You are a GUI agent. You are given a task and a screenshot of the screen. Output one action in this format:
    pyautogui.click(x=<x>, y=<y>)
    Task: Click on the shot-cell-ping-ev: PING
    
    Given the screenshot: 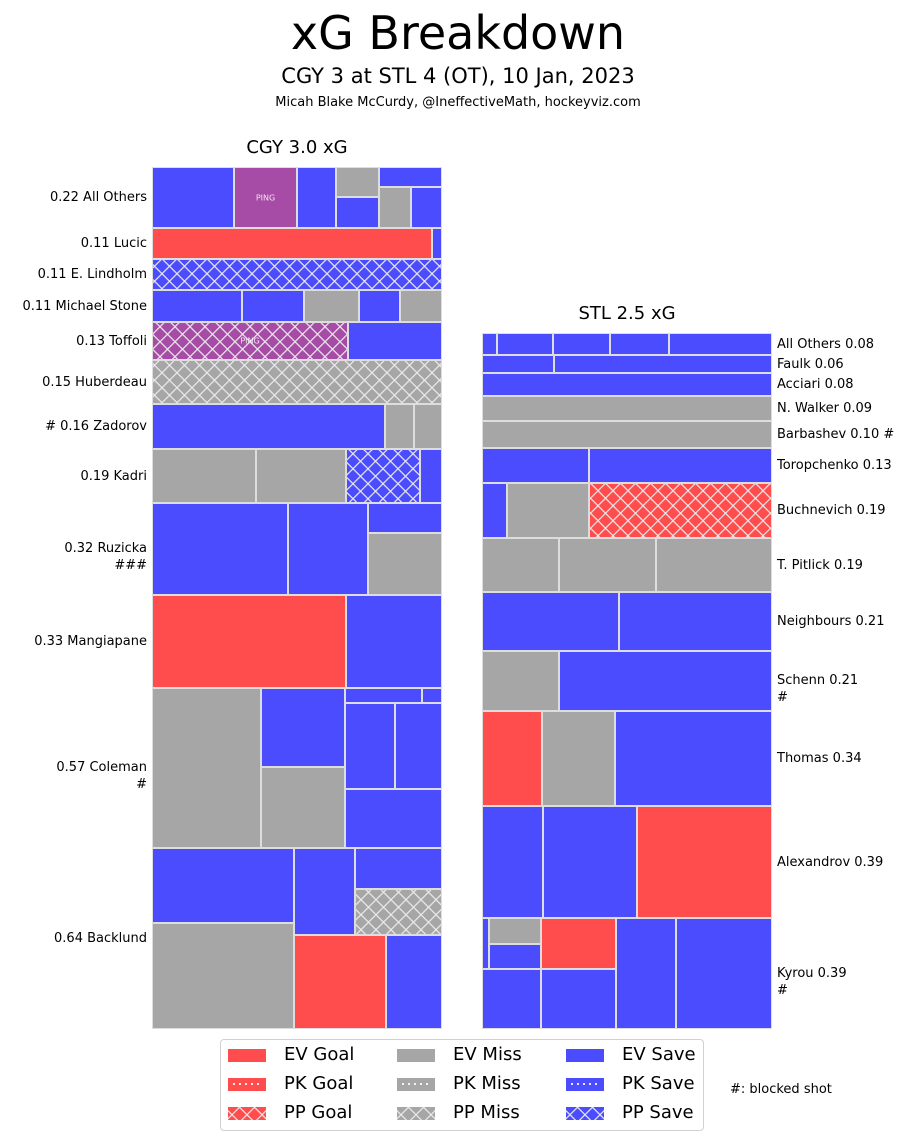 What is the action you would take?
    pyautogui.click(x=265, y=197)
    